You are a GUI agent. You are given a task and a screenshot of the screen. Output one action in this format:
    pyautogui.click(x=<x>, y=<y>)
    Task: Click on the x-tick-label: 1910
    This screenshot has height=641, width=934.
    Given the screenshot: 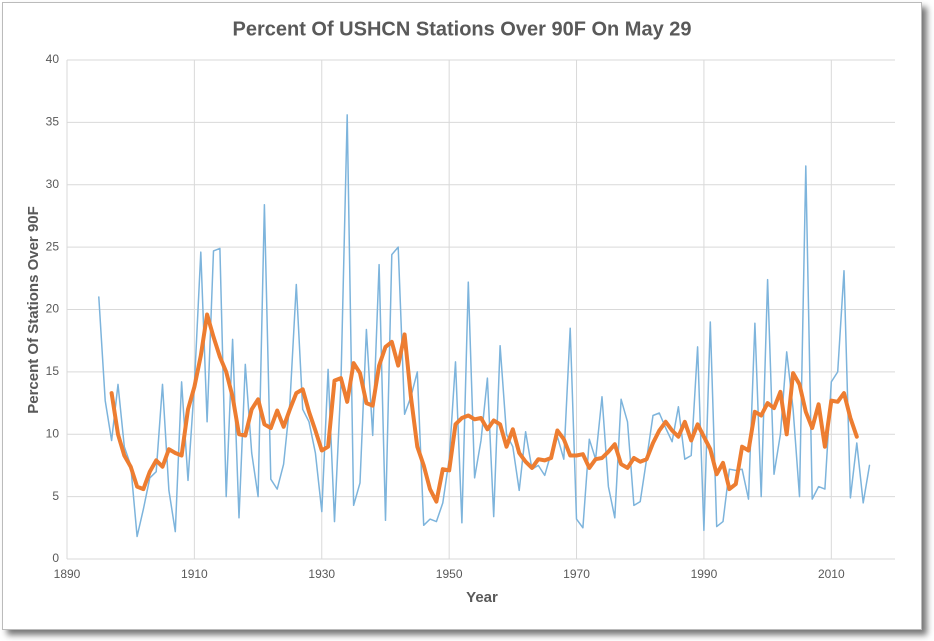 What is the action you would take?
    pyautogui.click(x=194, y=574)
    